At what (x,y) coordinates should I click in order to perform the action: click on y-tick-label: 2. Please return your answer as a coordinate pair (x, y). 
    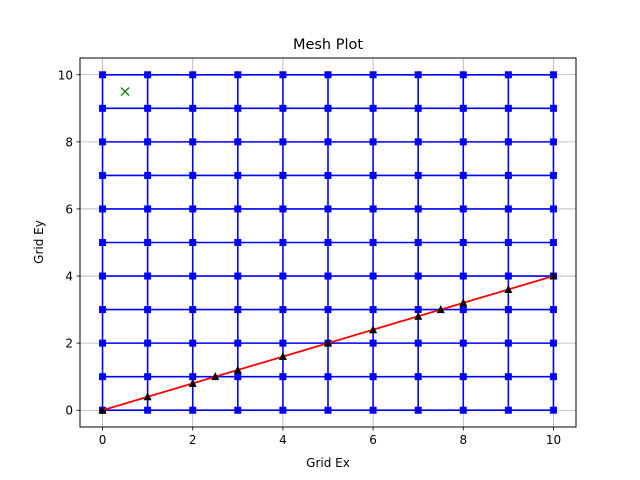
    Looking at the image, I should click on (69, 344).